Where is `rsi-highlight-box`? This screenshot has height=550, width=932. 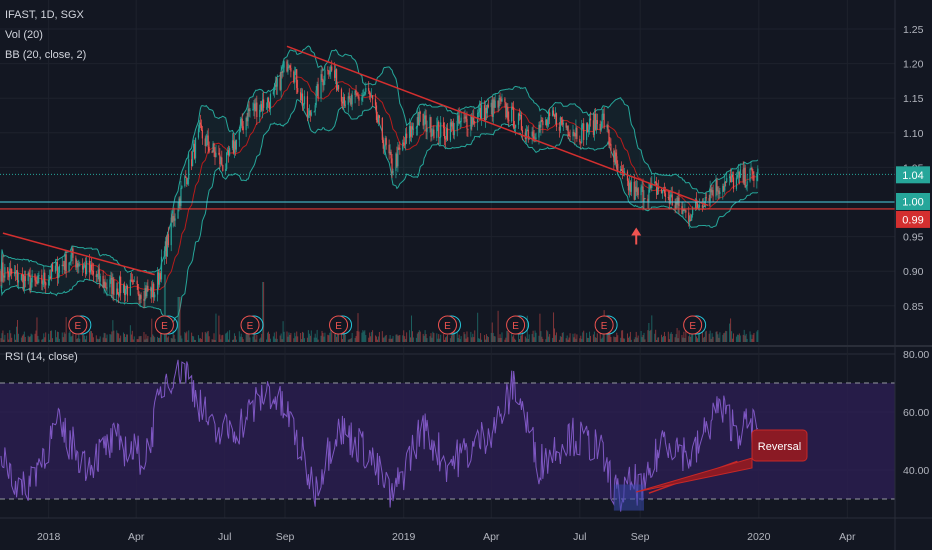
rsi-highlight-box is located at coordinates (629, 497).